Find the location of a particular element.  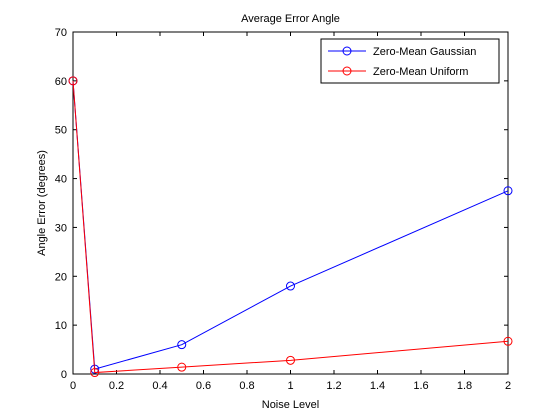

y-tick-label: 20 is located at coordinates (61, 277).